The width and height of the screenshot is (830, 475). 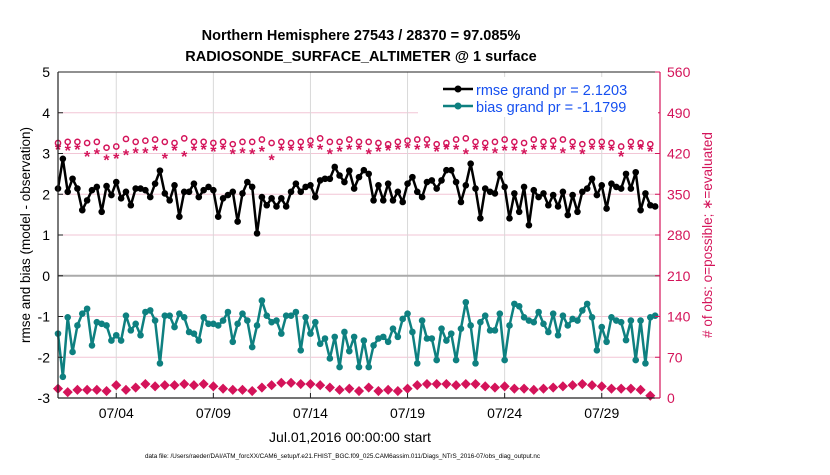 I want to click on y2-tick-label: 70, so click(x=675, y=357).